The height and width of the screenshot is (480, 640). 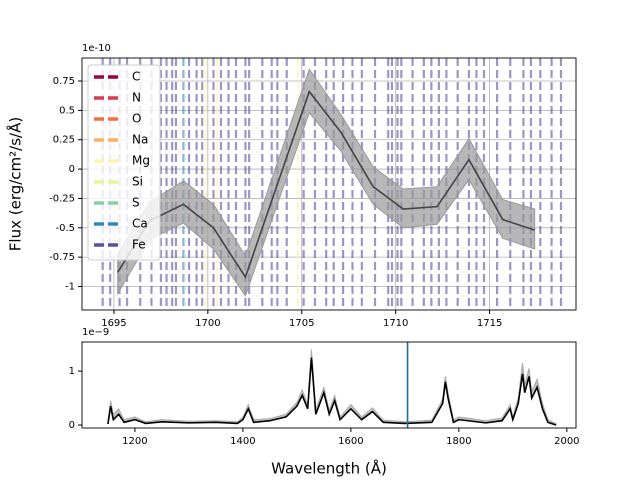 What do you see at coordinates (489, 323) in the screenshot?
I see `x-tick-label: 1715` at bounding box center [489, 323].